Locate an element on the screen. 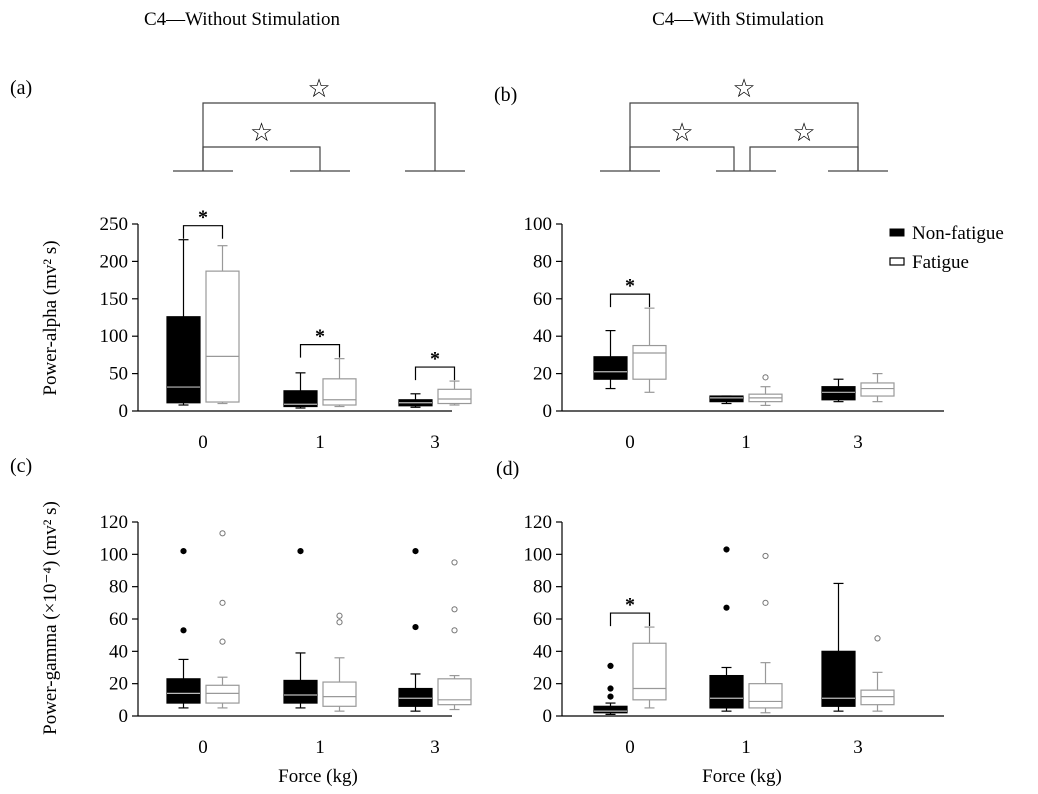 The height and width of the screenshot is (794, 1038). y-tick-label: 100 is located at coordinates (538, 224).